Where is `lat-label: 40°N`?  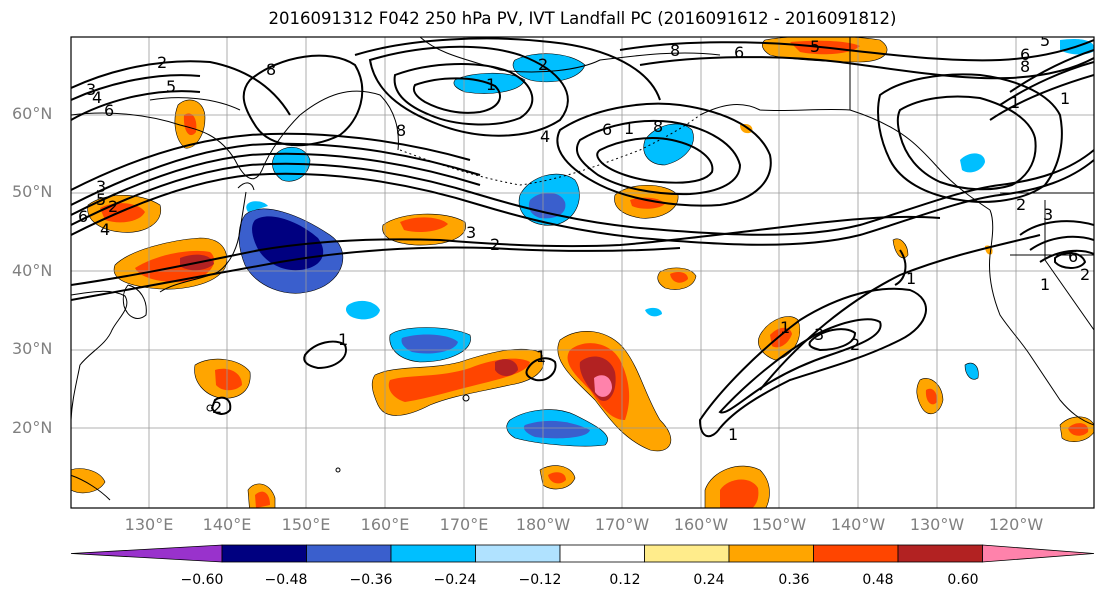 lat-label: 40°N is located at coordinates (32, 270).